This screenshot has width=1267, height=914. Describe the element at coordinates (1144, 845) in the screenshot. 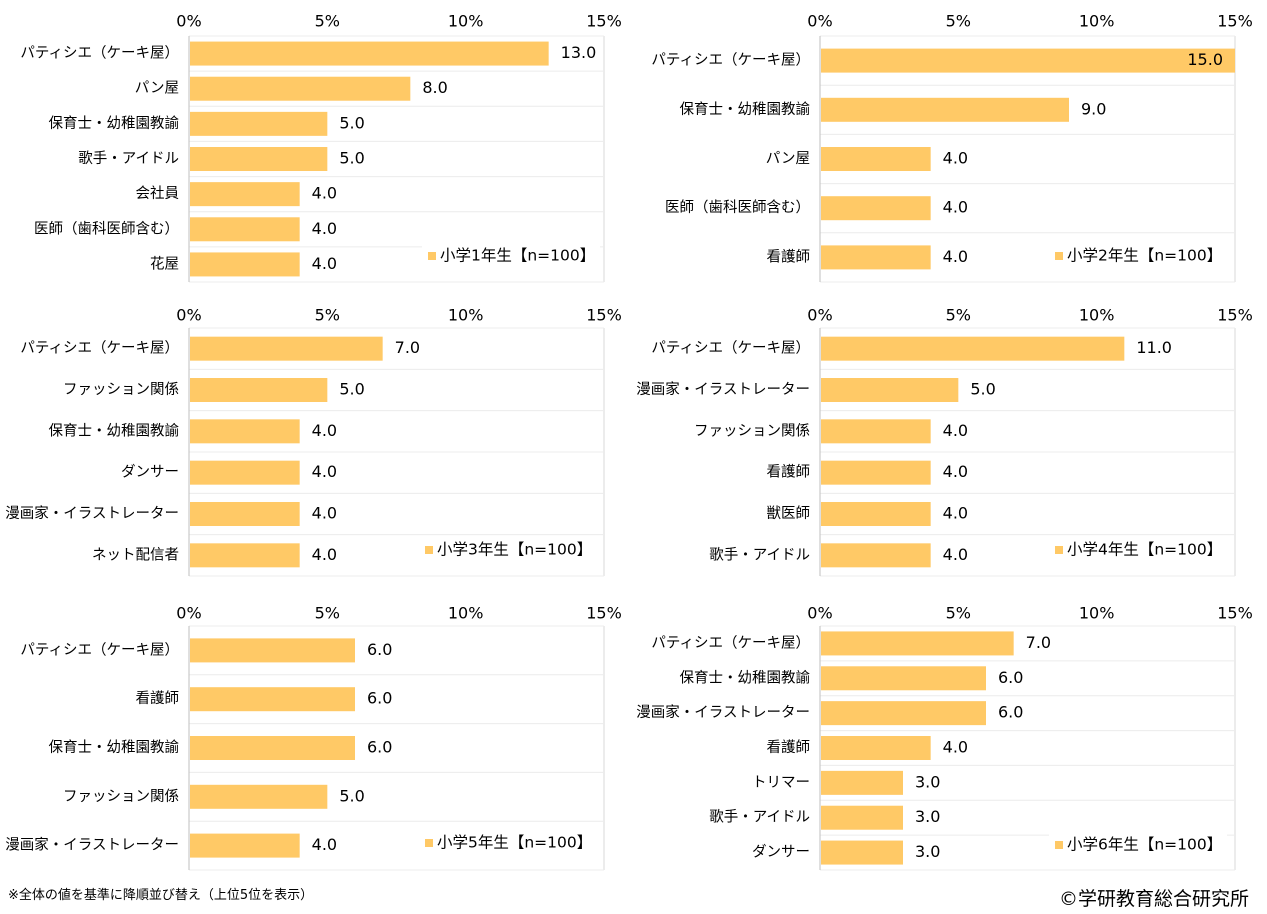

I see `legend-label: 小学6年生【n=100】` at that location.